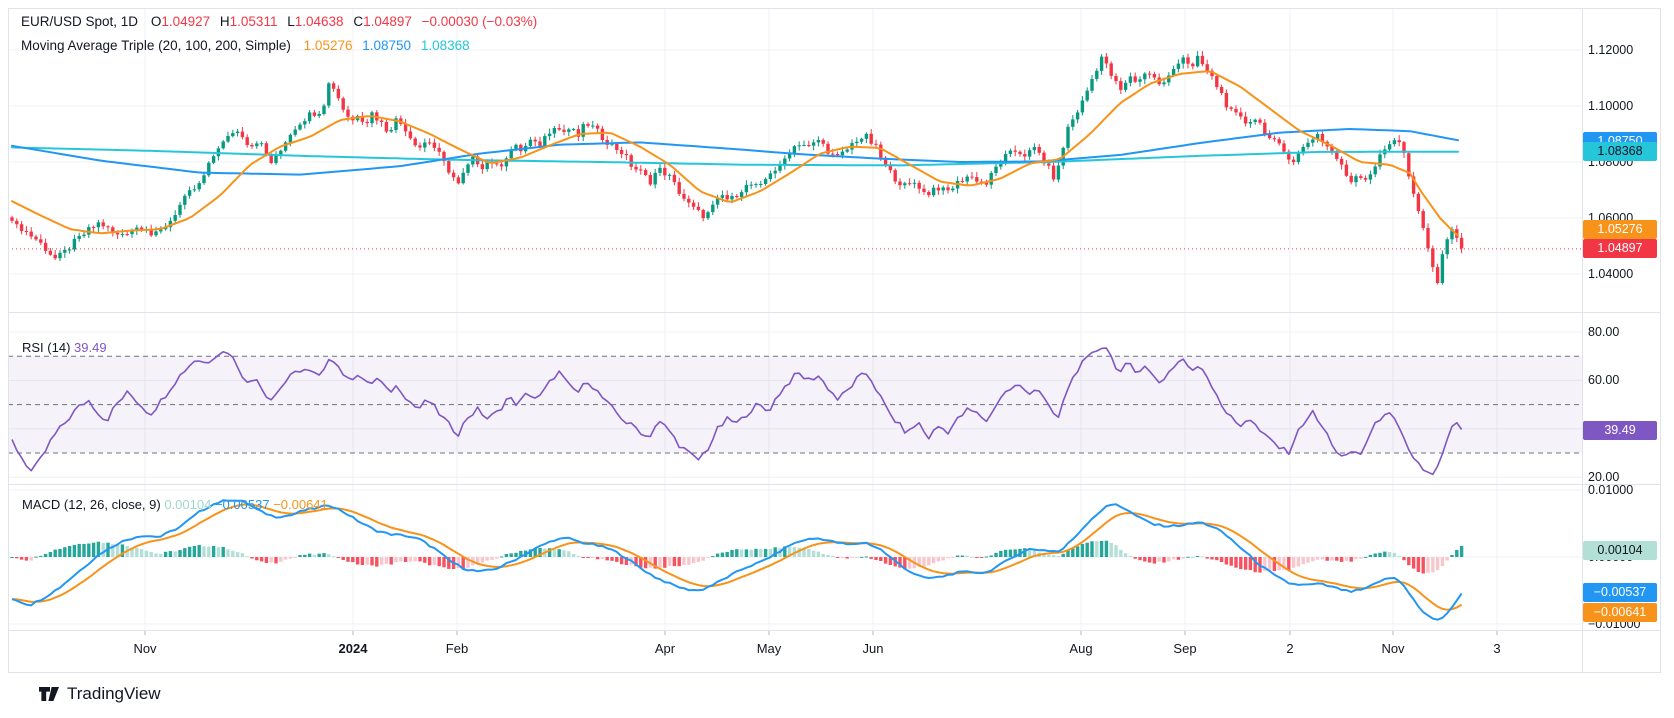  I want to click on tradingview-logo: TradingView, so click(99, 694).